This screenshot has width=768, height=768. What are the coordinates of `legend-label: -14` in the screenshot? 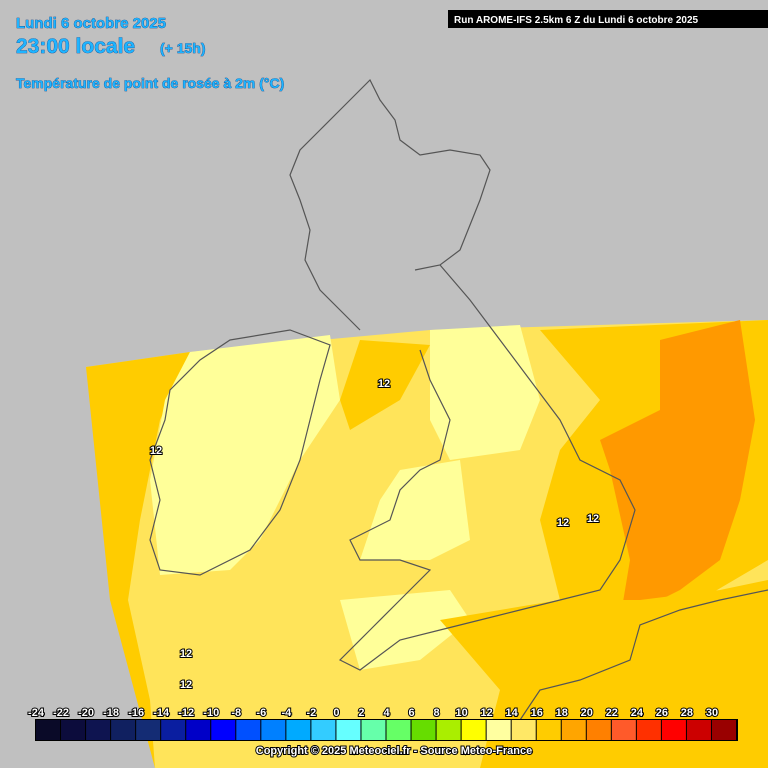 It's located at (161, 713).